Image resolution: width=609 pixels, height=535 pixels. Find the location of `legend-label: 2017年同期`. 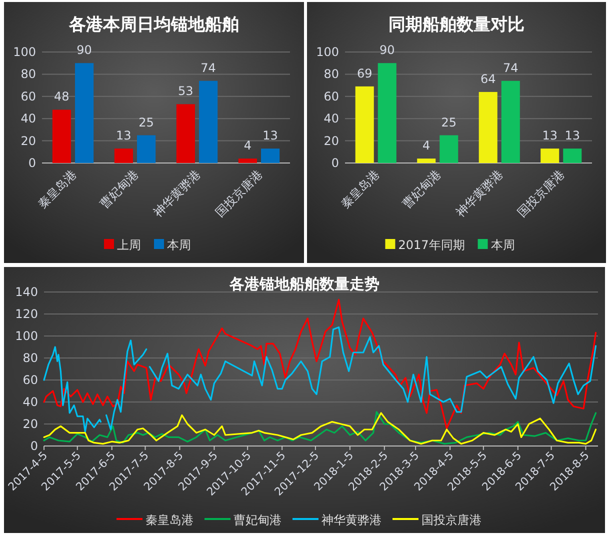

legend-label: 2017年同期 is located at coordinates (431, 245).